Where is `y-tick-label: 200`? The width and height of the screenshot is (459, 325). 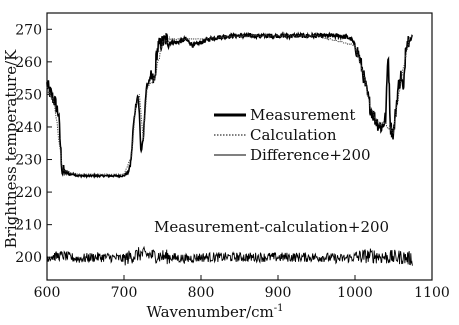
y-tick-label: 200 is located at coordinates (28, 258).